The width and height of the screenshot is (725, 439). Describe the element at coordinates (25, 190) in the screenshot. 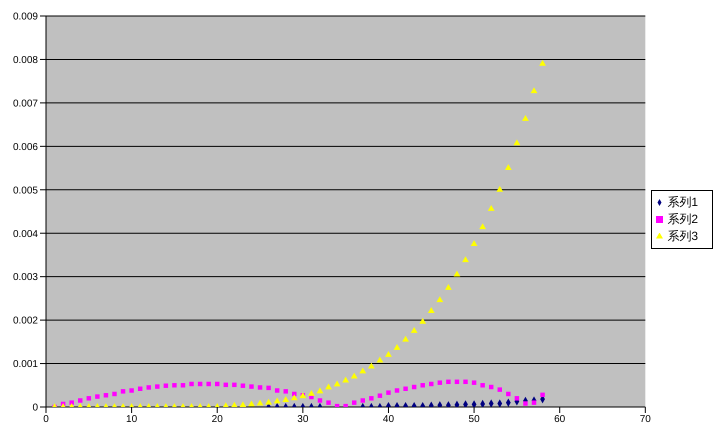

I see `y-tick-label: 0.005` at that location.